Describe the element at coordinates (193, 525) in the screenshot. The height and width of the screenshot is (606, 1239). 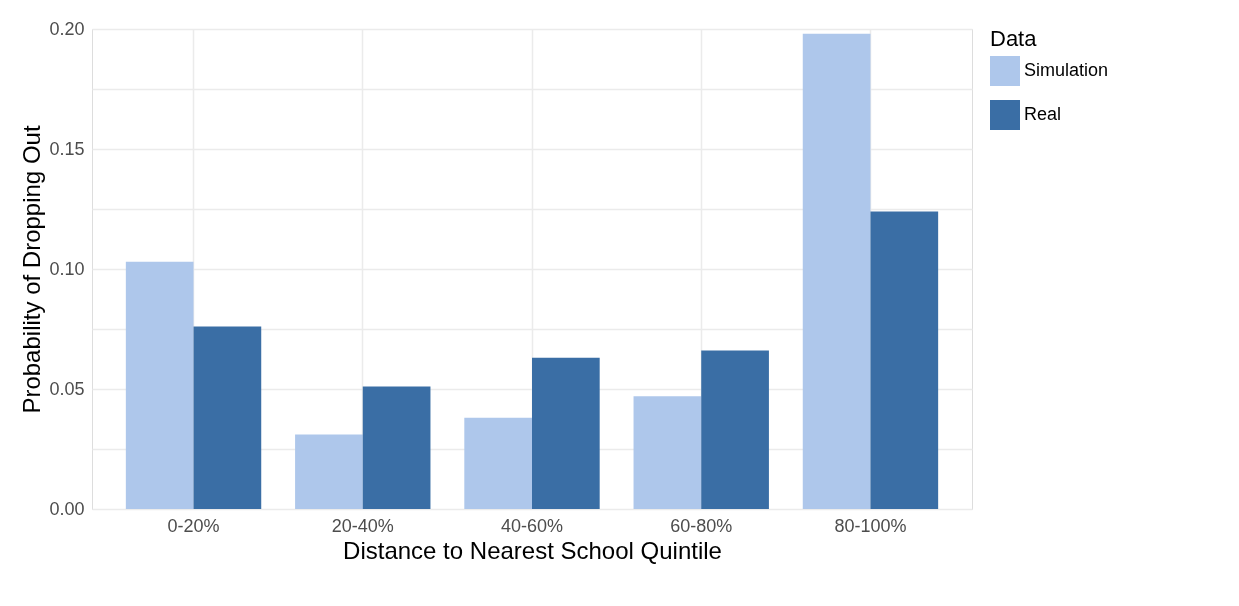
I see `x-tick-label: 0-20%` at that location.